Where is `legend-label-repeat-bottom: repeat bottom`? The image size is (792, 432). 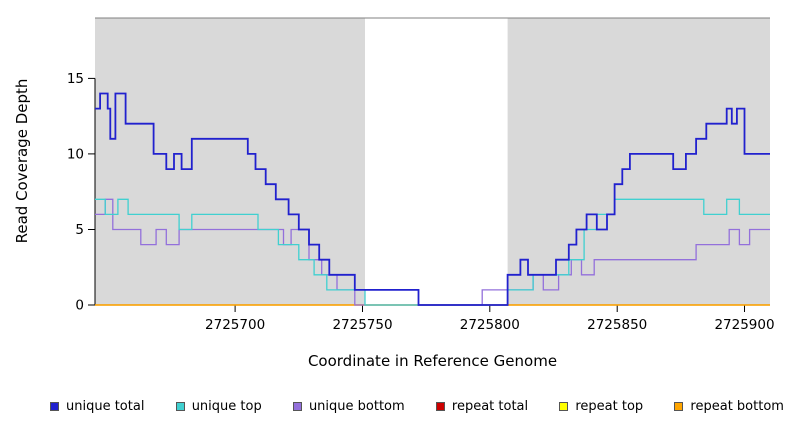
legend-label-repeat-bottom: repeat bottom is located at coordinates (737, 406).